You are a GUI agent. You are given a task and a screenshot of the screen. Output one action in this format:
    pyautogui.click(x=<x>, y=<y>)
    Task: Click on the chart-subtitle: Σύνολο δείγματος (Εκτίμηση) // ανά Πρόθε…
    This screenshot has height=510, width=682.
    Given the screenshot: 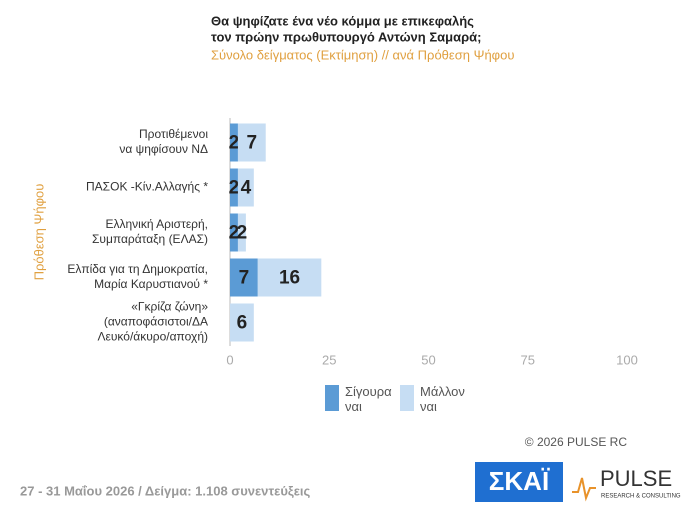 What is the action you would take?
    pyautogui.click(x=362, y=54)
    